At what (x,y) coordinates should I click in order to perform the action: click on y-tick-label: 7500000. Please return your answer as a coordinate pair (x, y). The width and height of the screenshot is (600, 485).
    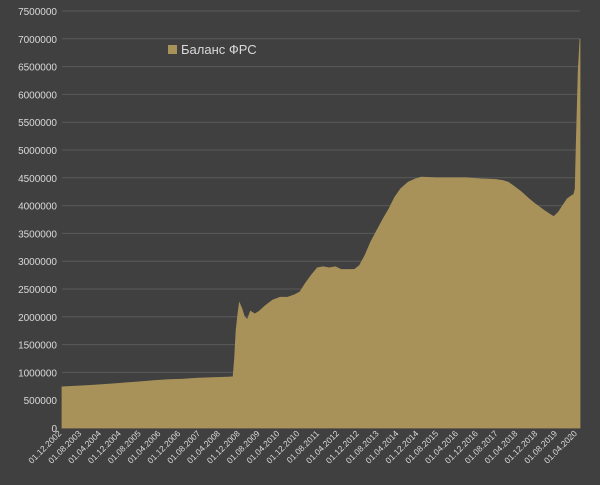
    Looking at the image, I should click on (37, 12).